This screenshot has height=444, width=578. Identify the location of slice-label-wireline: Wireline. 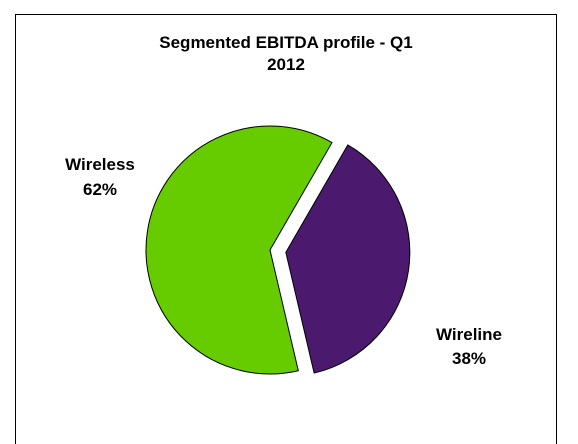
(469, 334).